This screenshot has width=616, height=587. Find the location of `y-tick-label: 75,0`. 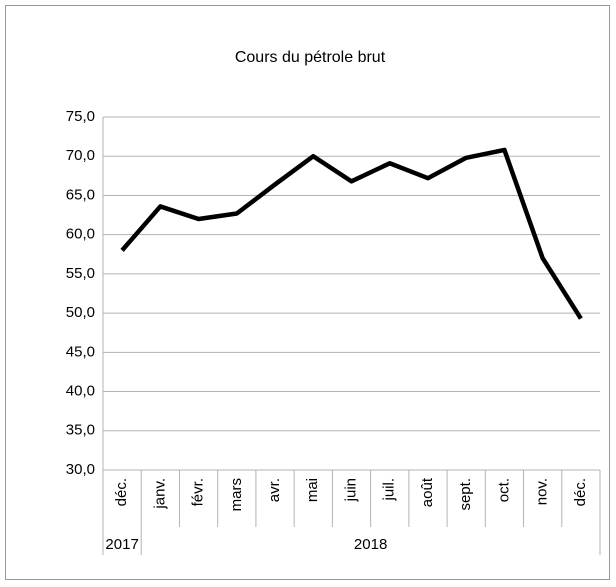

y-tick-label: 75,0 is located at coordinates (80, 116).